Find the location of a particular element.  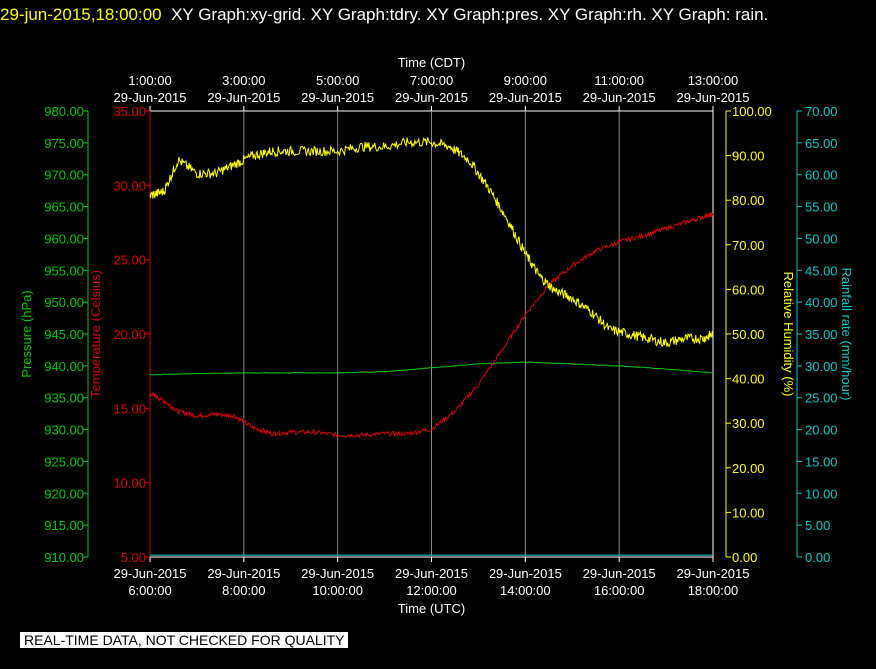

humidity-tick-label: 0.00 is located at coordinates (744, 557).